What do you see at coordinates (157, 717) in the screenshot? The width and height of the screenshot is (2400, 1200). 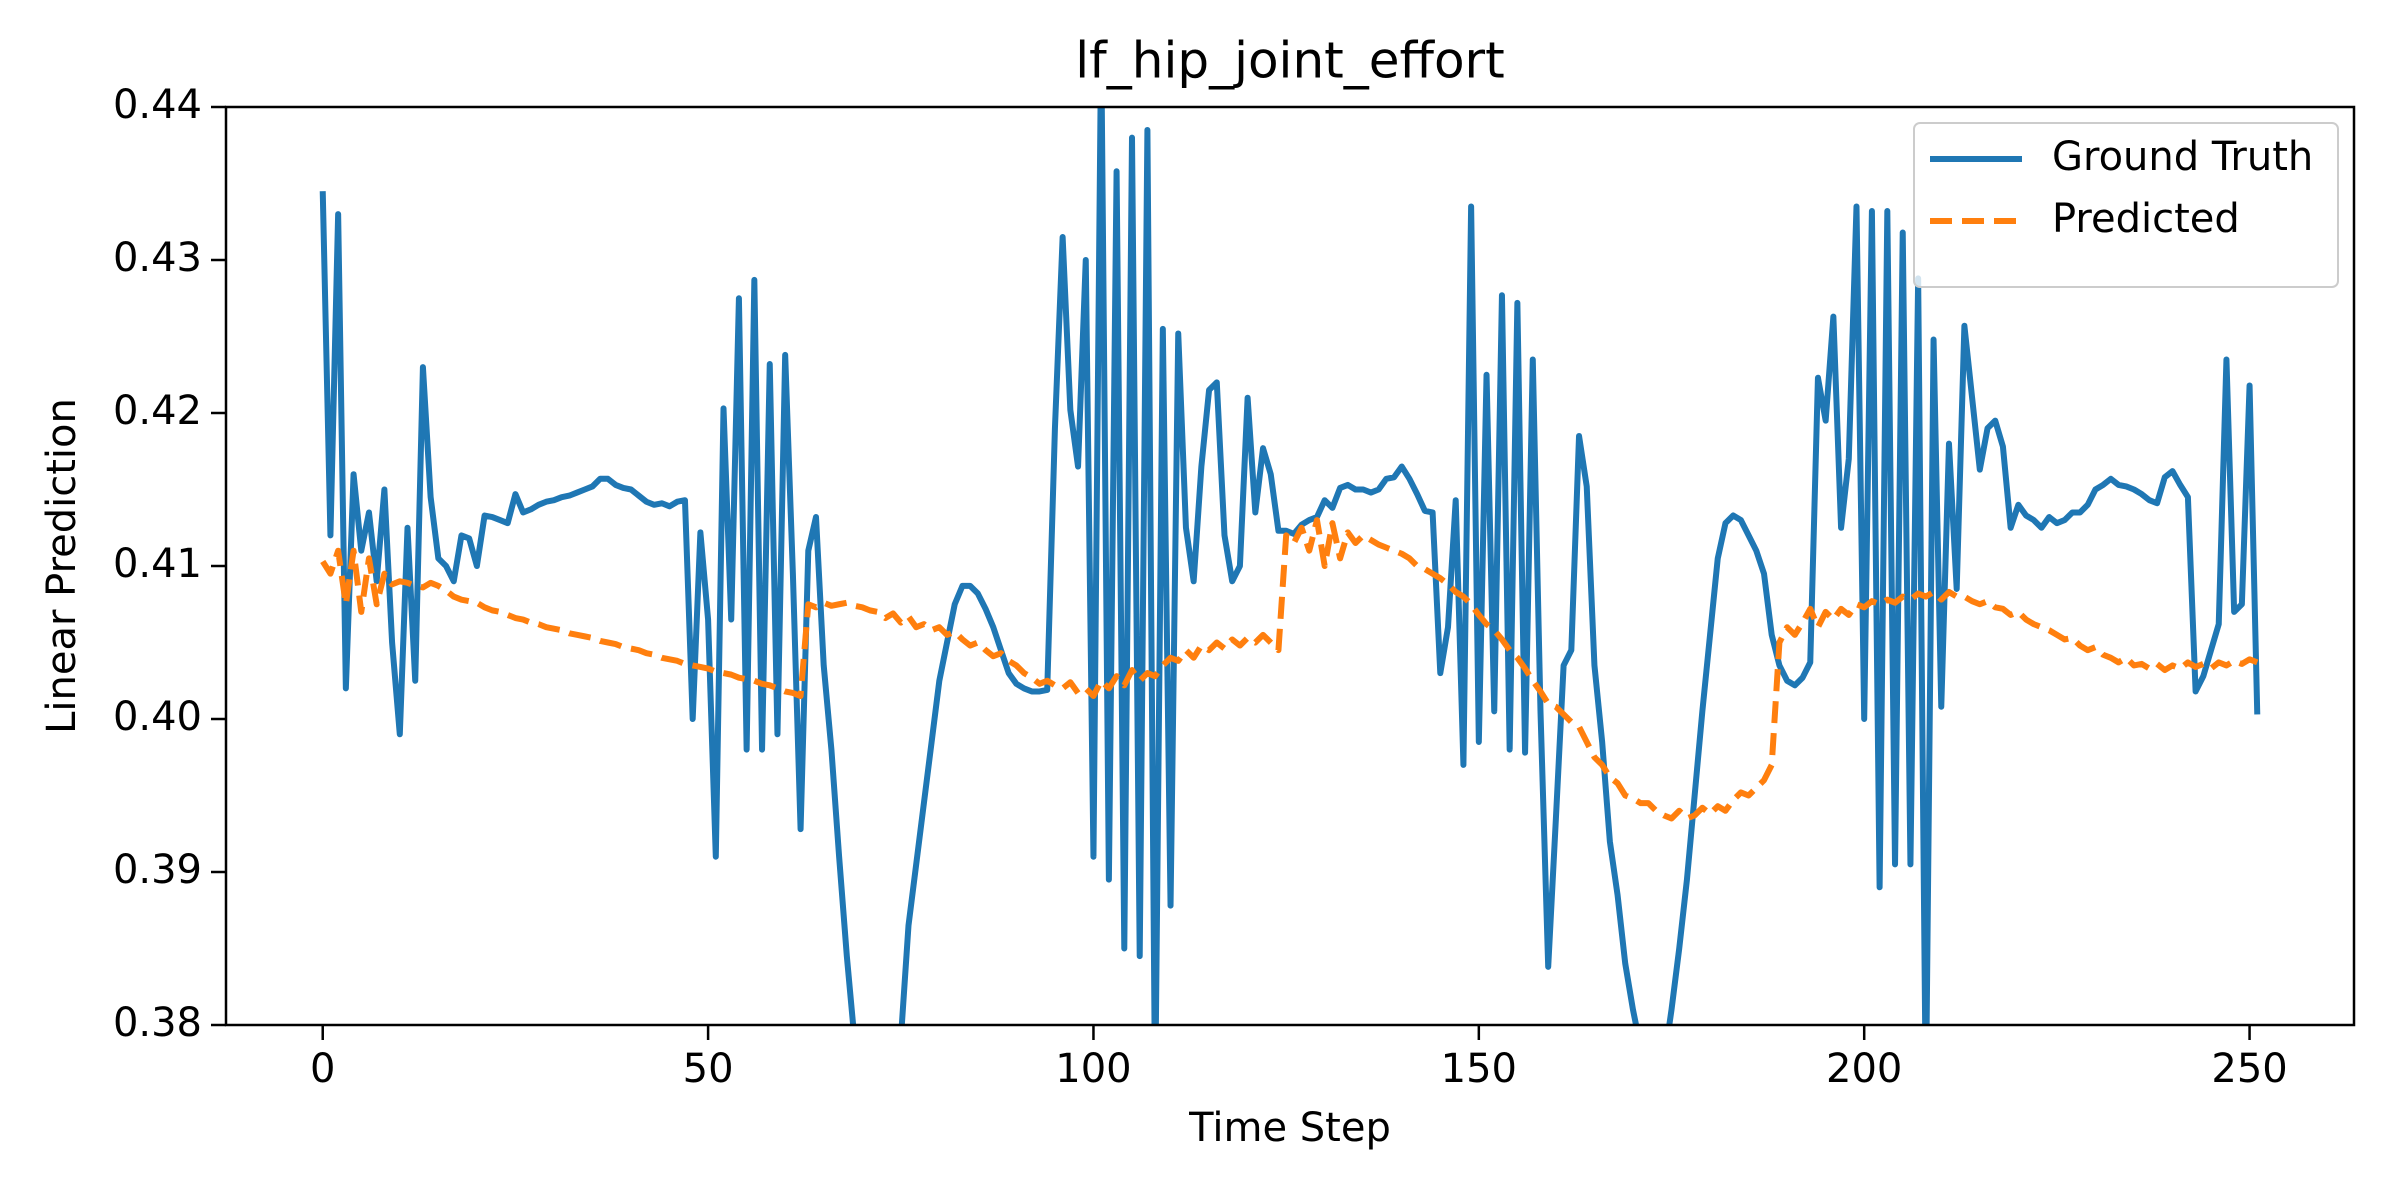 I see `y-tick-label: 0.40` at bounding box center [157, 717].